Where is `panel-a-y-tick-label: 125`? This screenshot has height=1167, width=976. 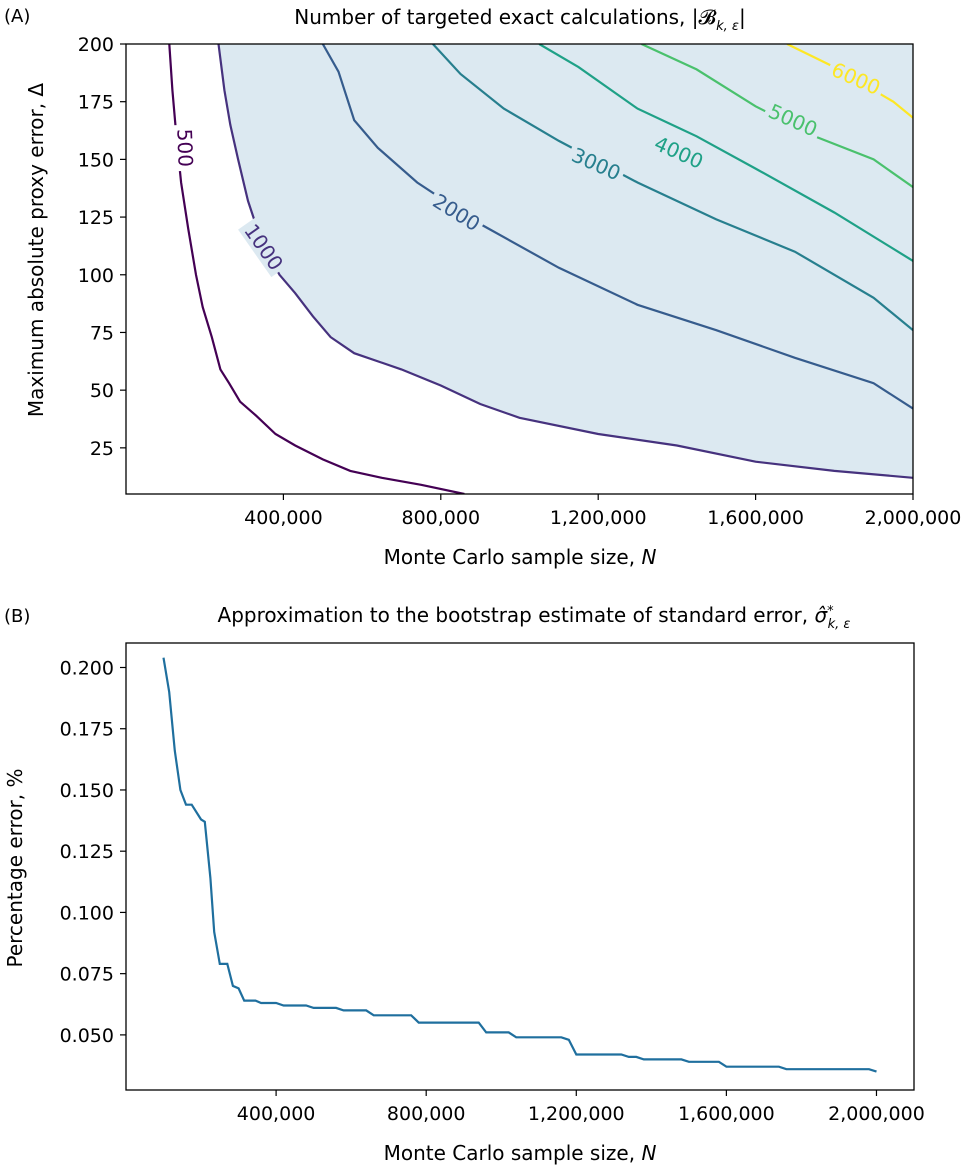 panel-a-y-tick-label: 125 is located at coordinates (96, 218).